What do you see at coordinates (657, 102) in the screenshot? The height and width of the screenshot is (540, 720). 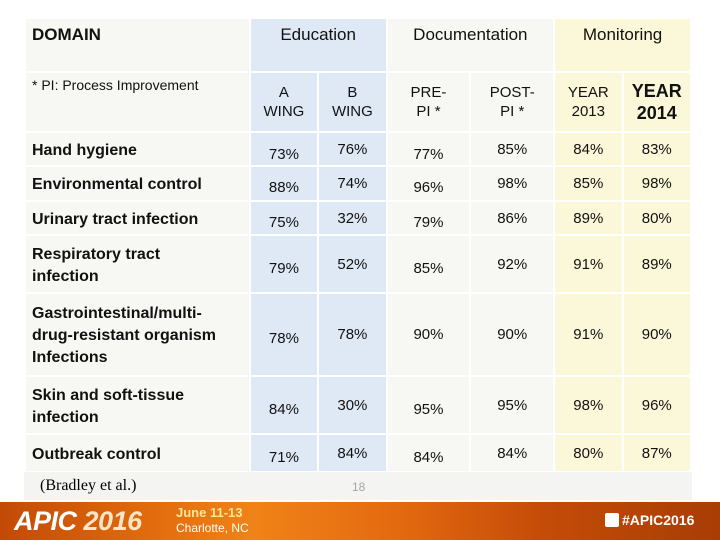 I see `year-2014-header: YEAR 2014` at bounding box center [657, 102].